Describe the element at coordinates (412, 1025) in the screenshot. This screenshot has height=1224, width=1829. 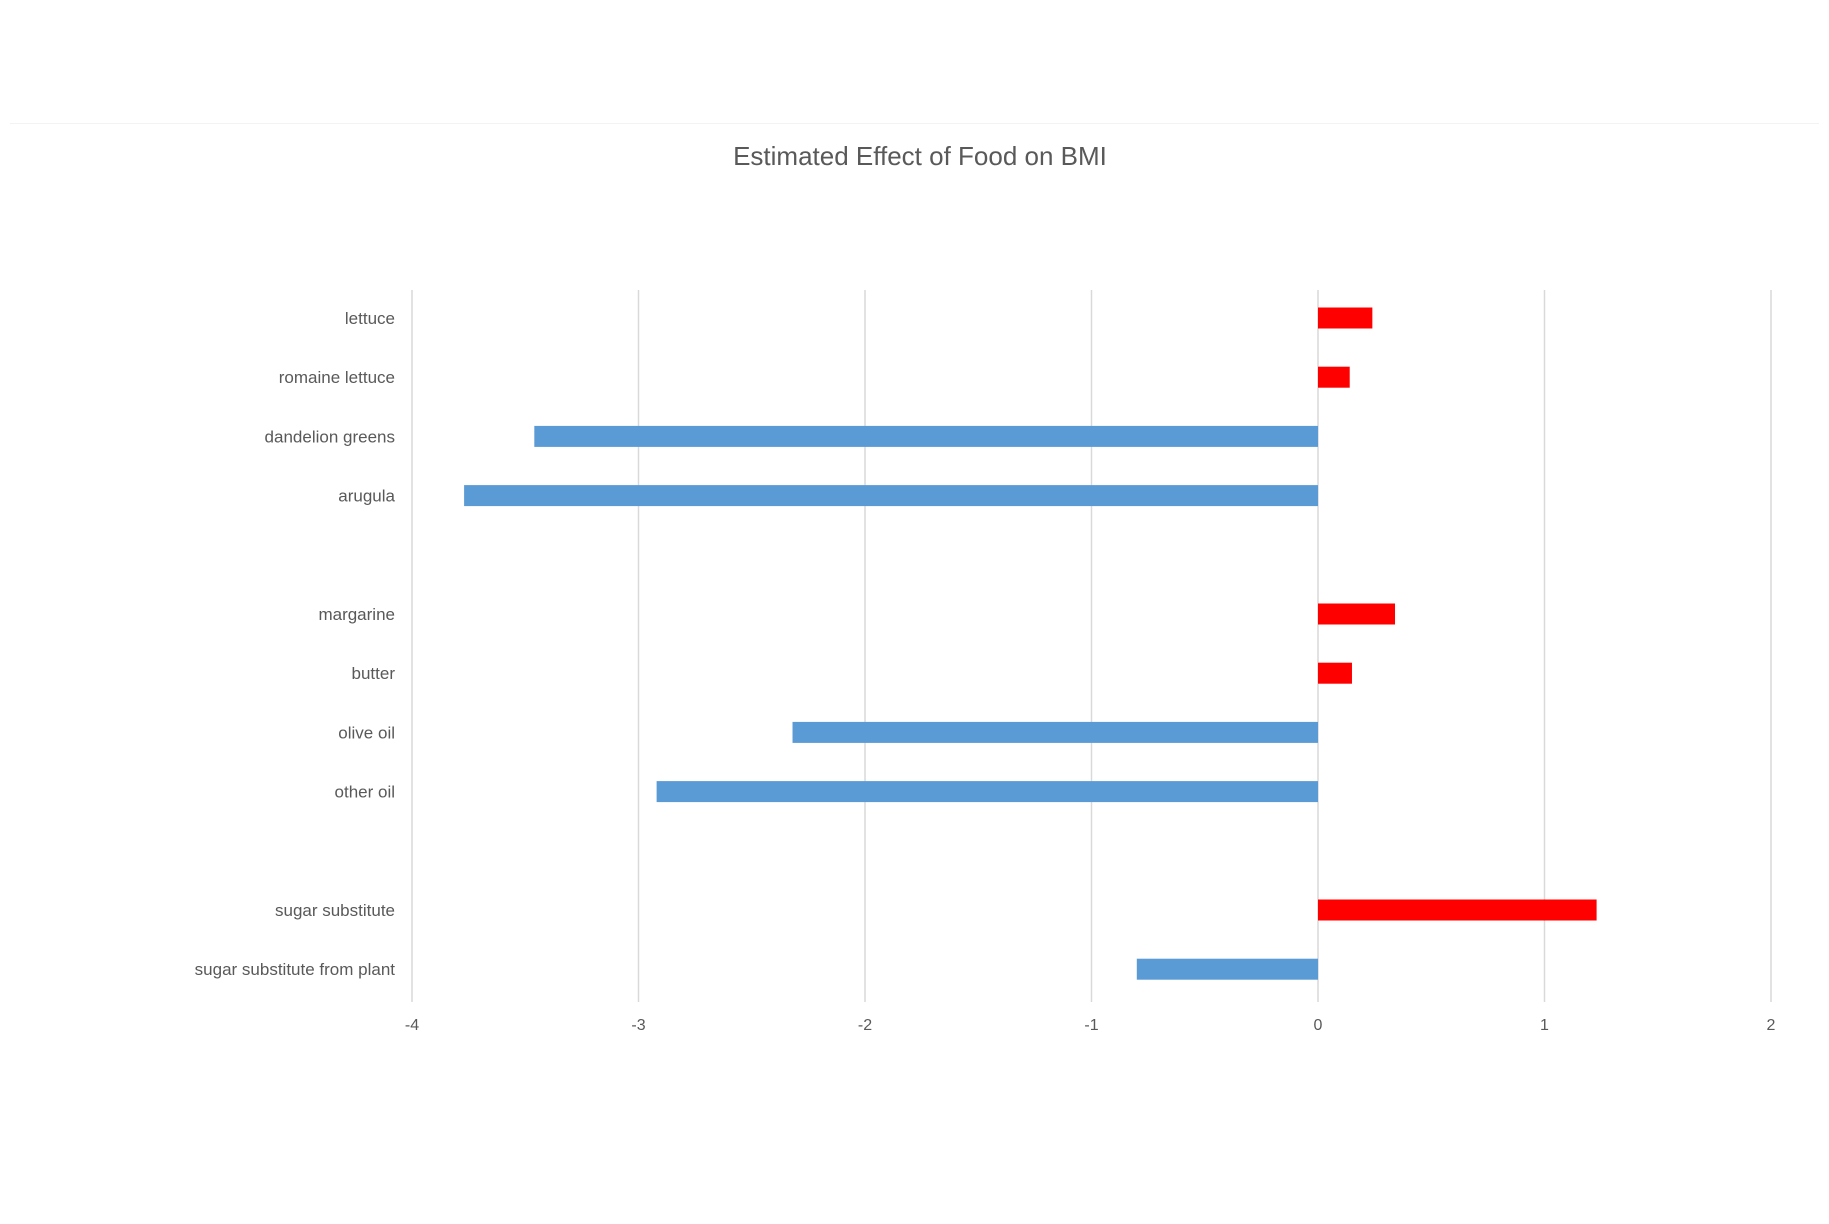
I see `x-tick-label: -4` at that location.